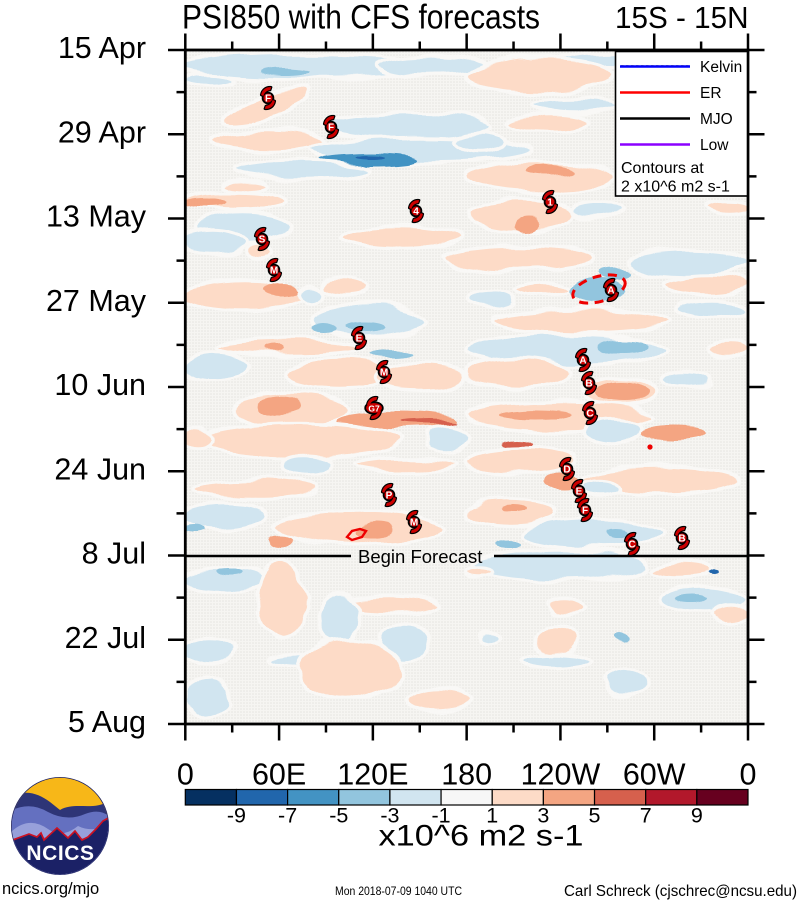  Describe the element at coordinates (279, 775) in the screenshot. I see `svg-text: 60E` at that location.